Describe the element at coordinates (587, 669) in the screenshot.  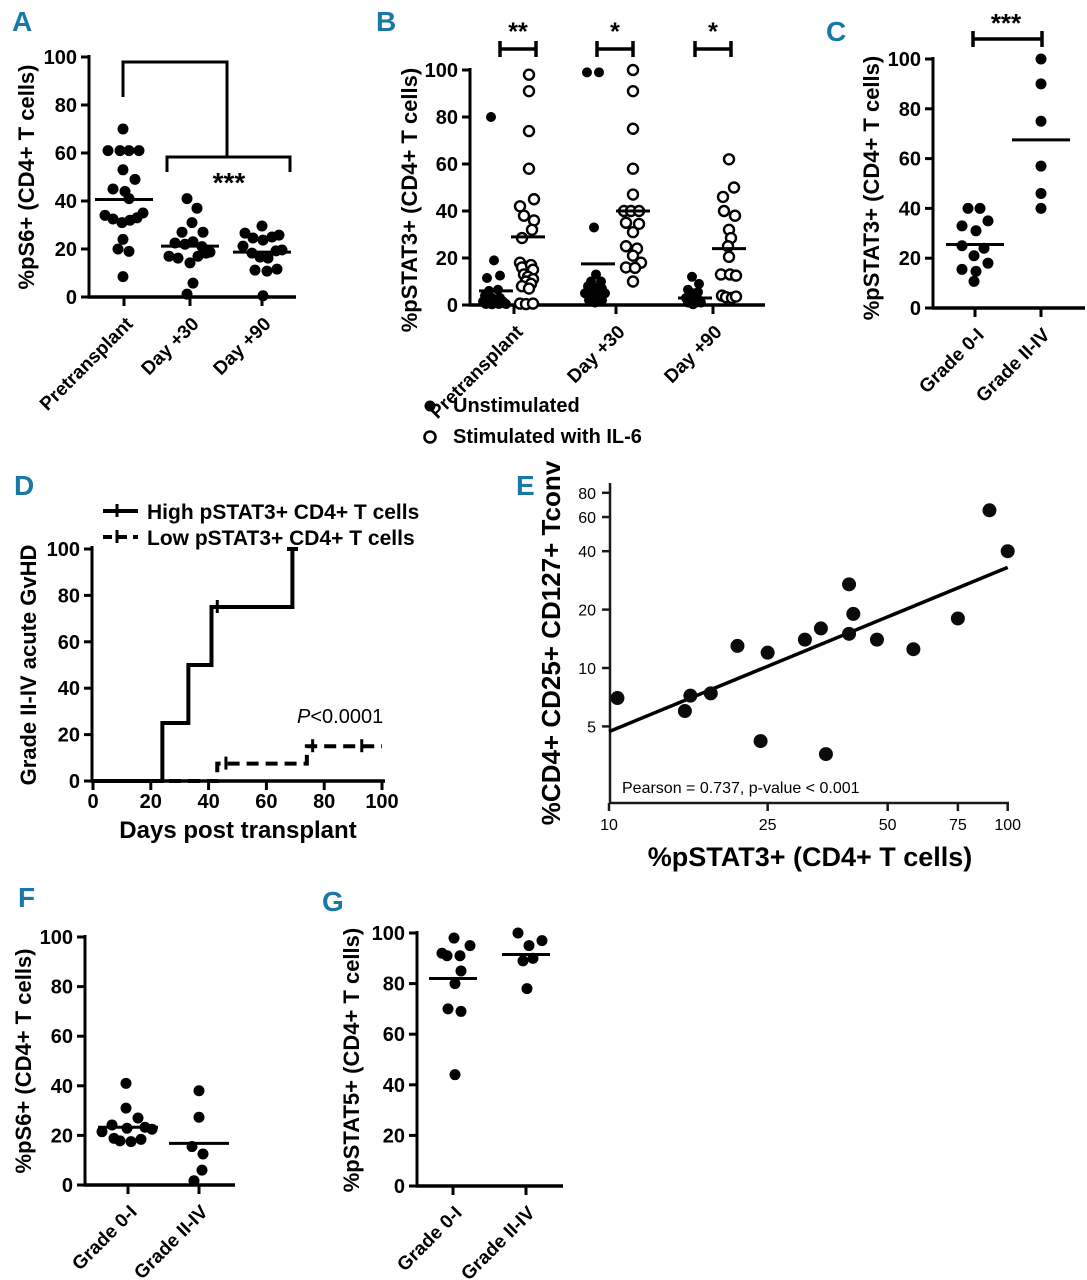
I see `y-tick-label: 10` at that location.